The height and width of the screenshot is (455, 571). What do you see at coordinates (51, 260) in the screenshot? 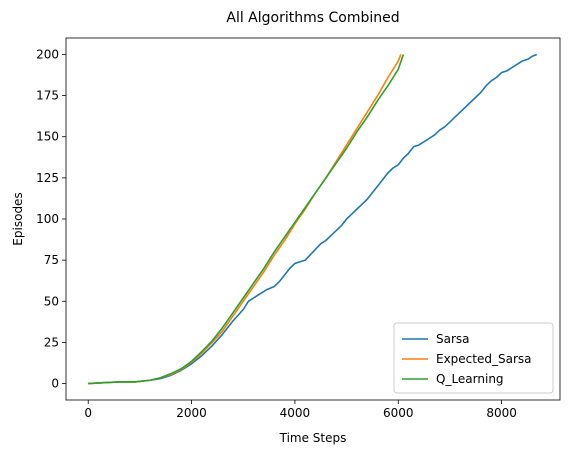
I see `y-tick-label: 75` at bounding box center [51, 260].